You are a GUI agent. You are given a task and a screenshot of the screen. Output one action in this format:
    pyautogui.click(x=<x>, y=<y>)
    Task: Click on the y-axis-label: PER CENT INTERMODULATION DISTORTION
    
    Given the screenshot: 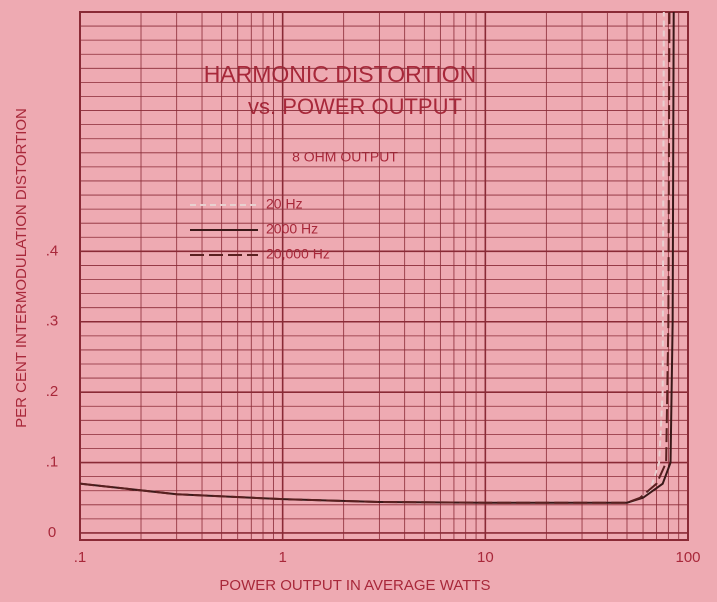 What is the action you would take?
    pyautogui.click(x=21, y=268)
    